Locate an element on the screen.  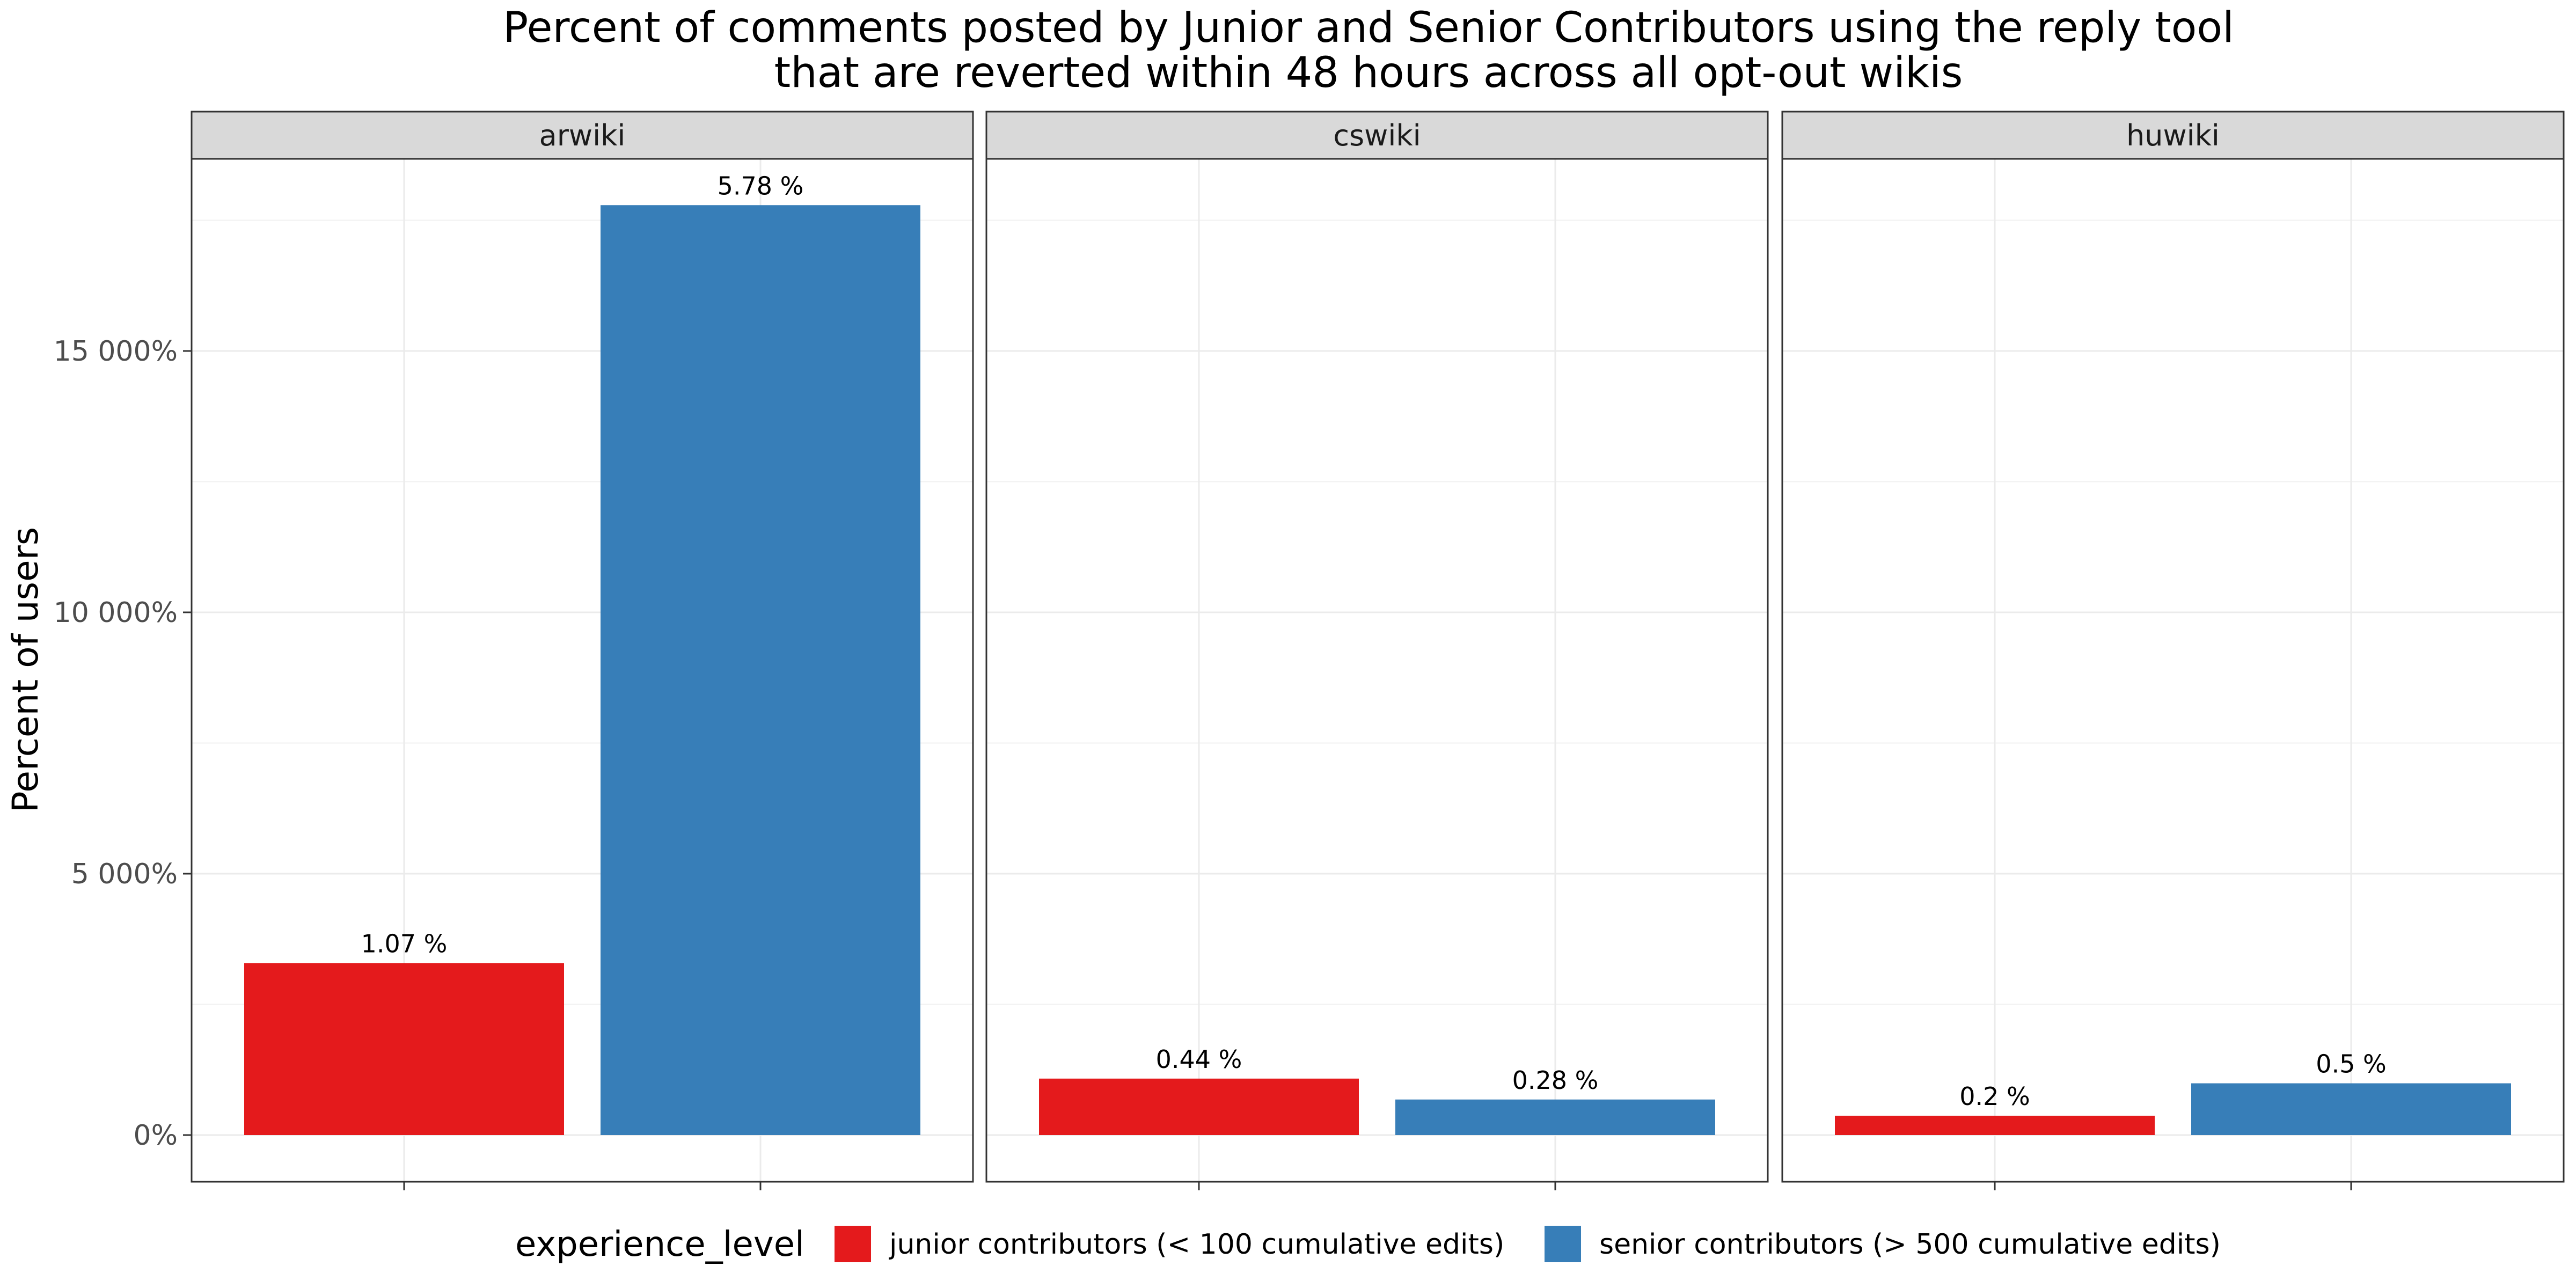
bar-arwiki-junior is located at coordinates (404, 1049).